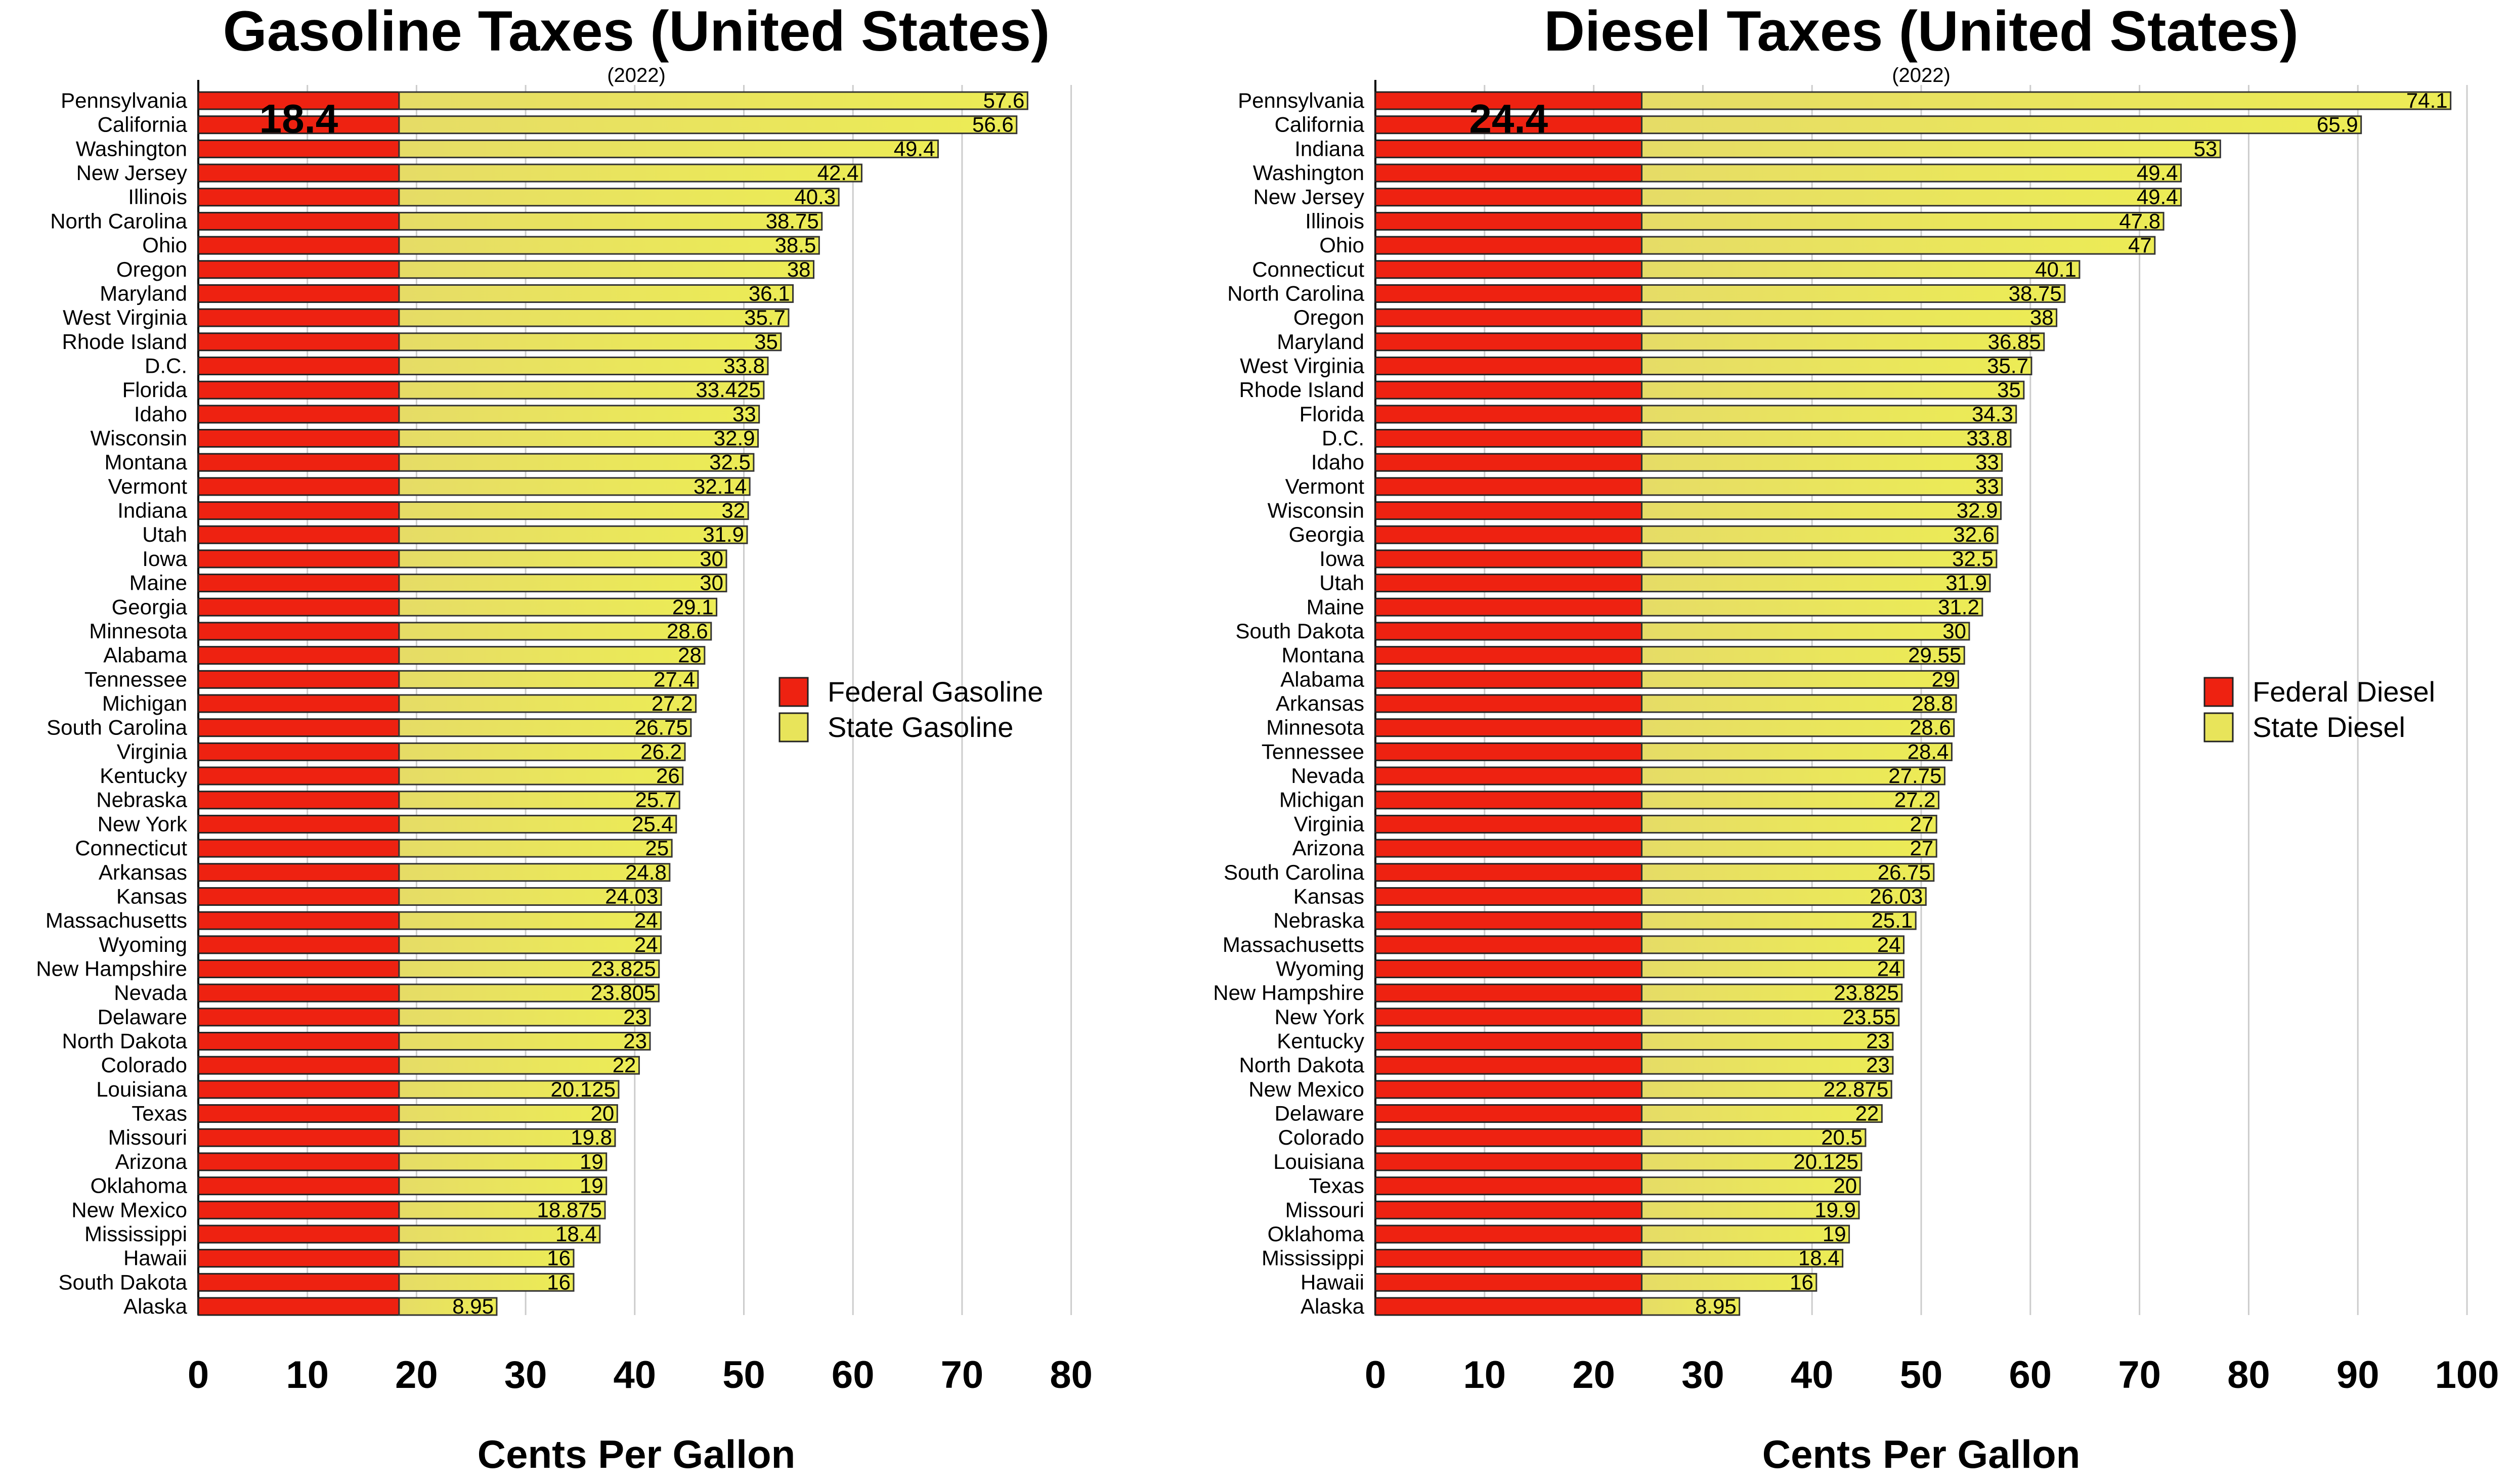 This screenshot has width=2510, height=1484. Describe the element at coordinates (525, 1375) in the screenshot. I see `x-tick-label: 30` at that location.